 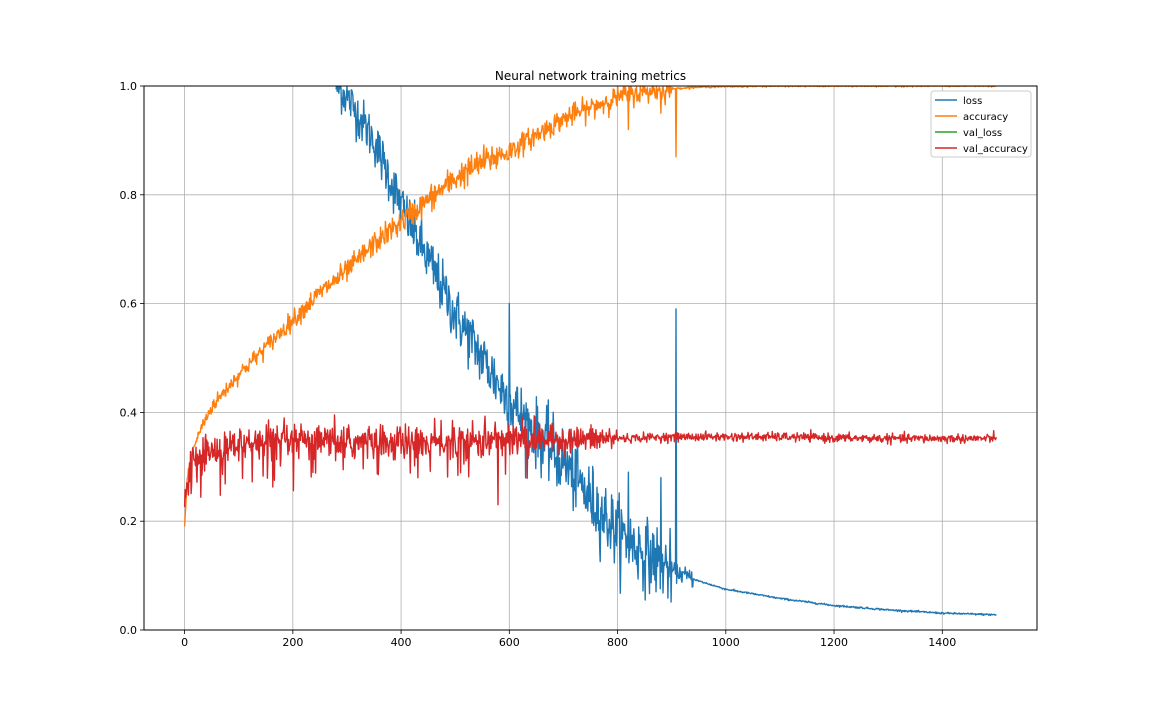 What do you see at coordinates (129, 195) in the screenshot?
I see `y-tick-label: 0.8` at bounding box center [129, 195].